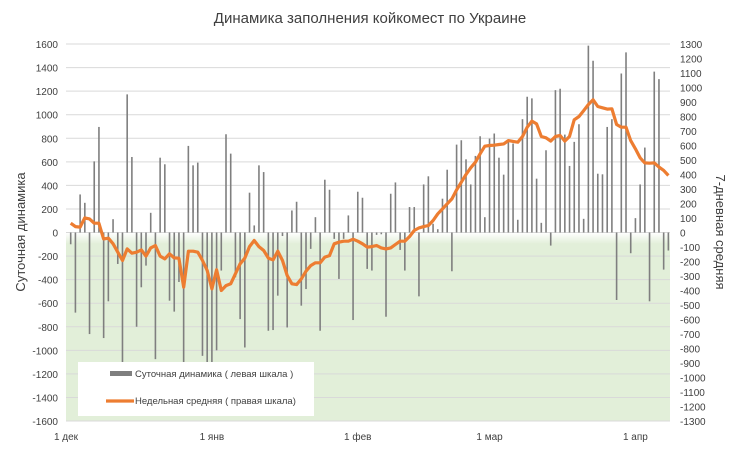  Describe the element at coordinates (370, 18) in the screenshot. I see `chart-title: Динамика заполнения койкомест по Украине` at that location.